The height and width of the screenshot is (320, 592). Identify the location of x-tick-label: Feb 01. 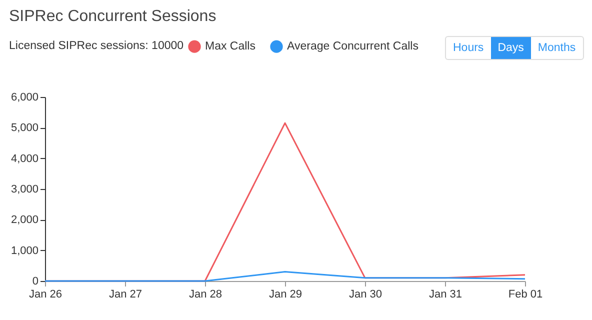
(525, 294).